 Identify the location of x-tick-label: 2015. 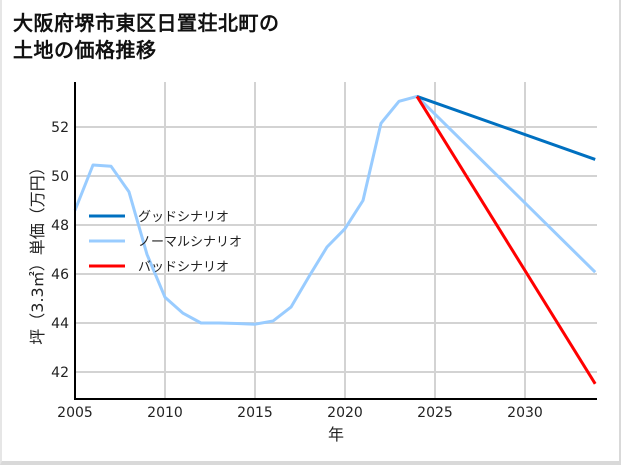
(255, 413).